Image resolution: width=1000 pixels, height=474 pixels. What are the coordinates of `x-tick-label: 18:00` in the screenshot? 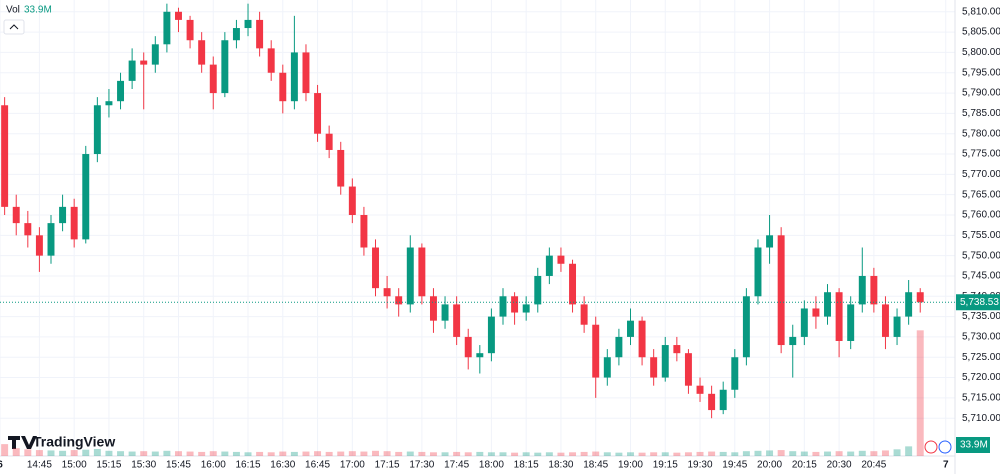 It's located at (491, 465).